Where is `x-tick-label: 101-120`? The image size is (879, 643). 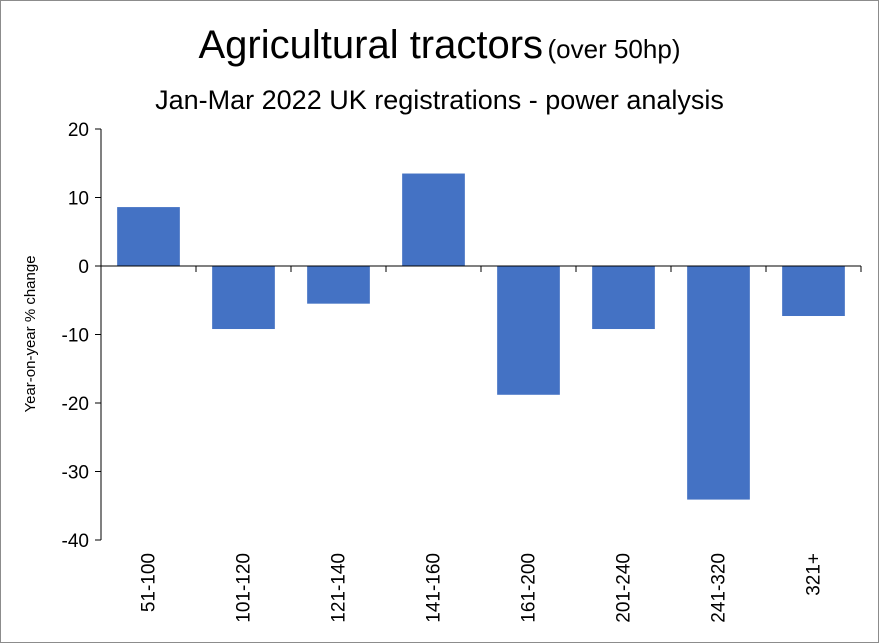
x-tick-label: 101-120 is located at coordinates (244, 588).